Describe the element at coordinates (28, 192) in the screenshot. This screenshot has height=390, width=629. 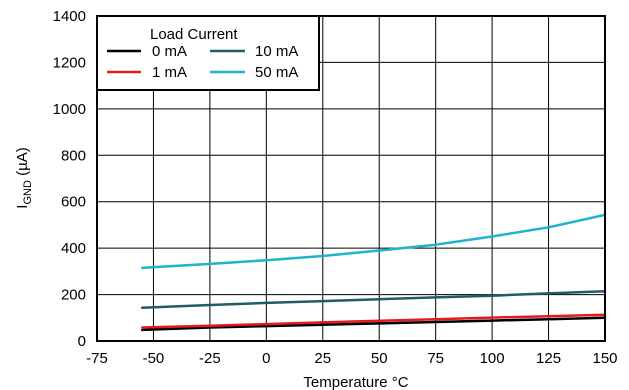
I see `y-axis-title-sub: GND` at that location.